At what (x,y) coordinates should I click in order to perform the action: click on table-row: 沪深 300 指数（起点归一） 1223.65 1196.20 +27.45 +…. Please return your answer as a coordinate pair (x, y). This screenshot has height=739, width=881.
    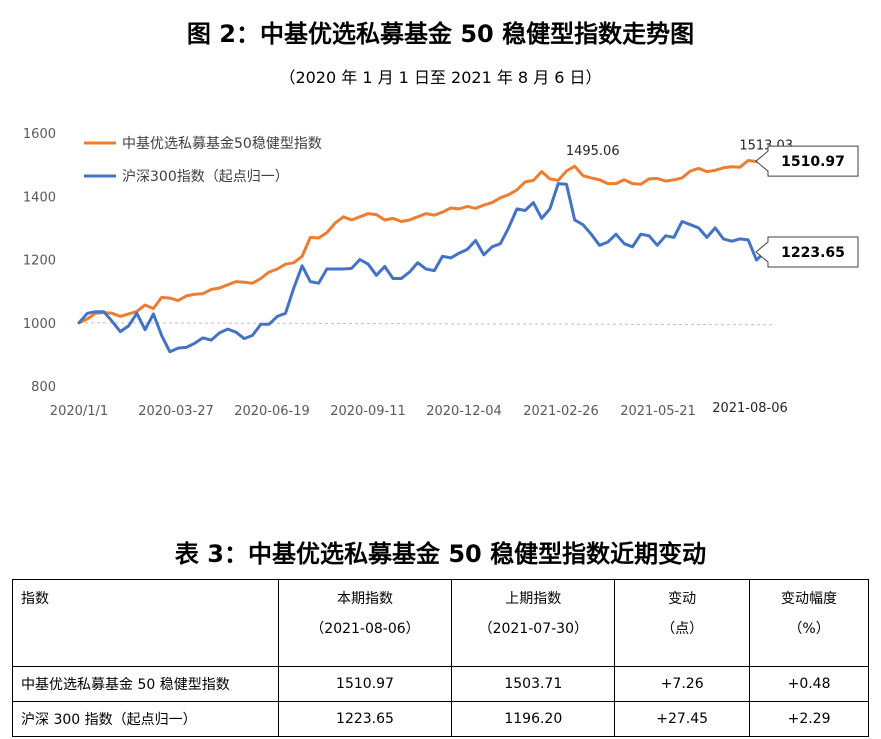
    Looking at the image, I should click on (440, 719).